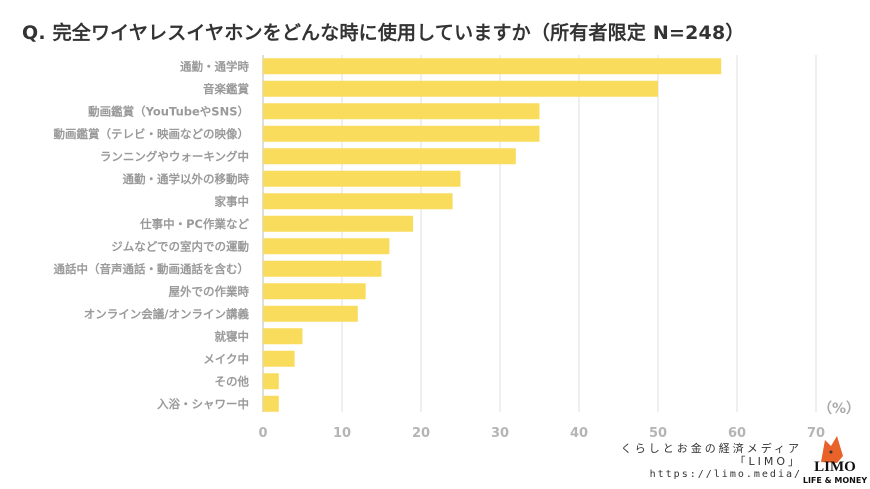  What do you see at coordinates (835, 467) in the screenshot?
I see `logo-text: LIMO` at bounding box center [835, 467].